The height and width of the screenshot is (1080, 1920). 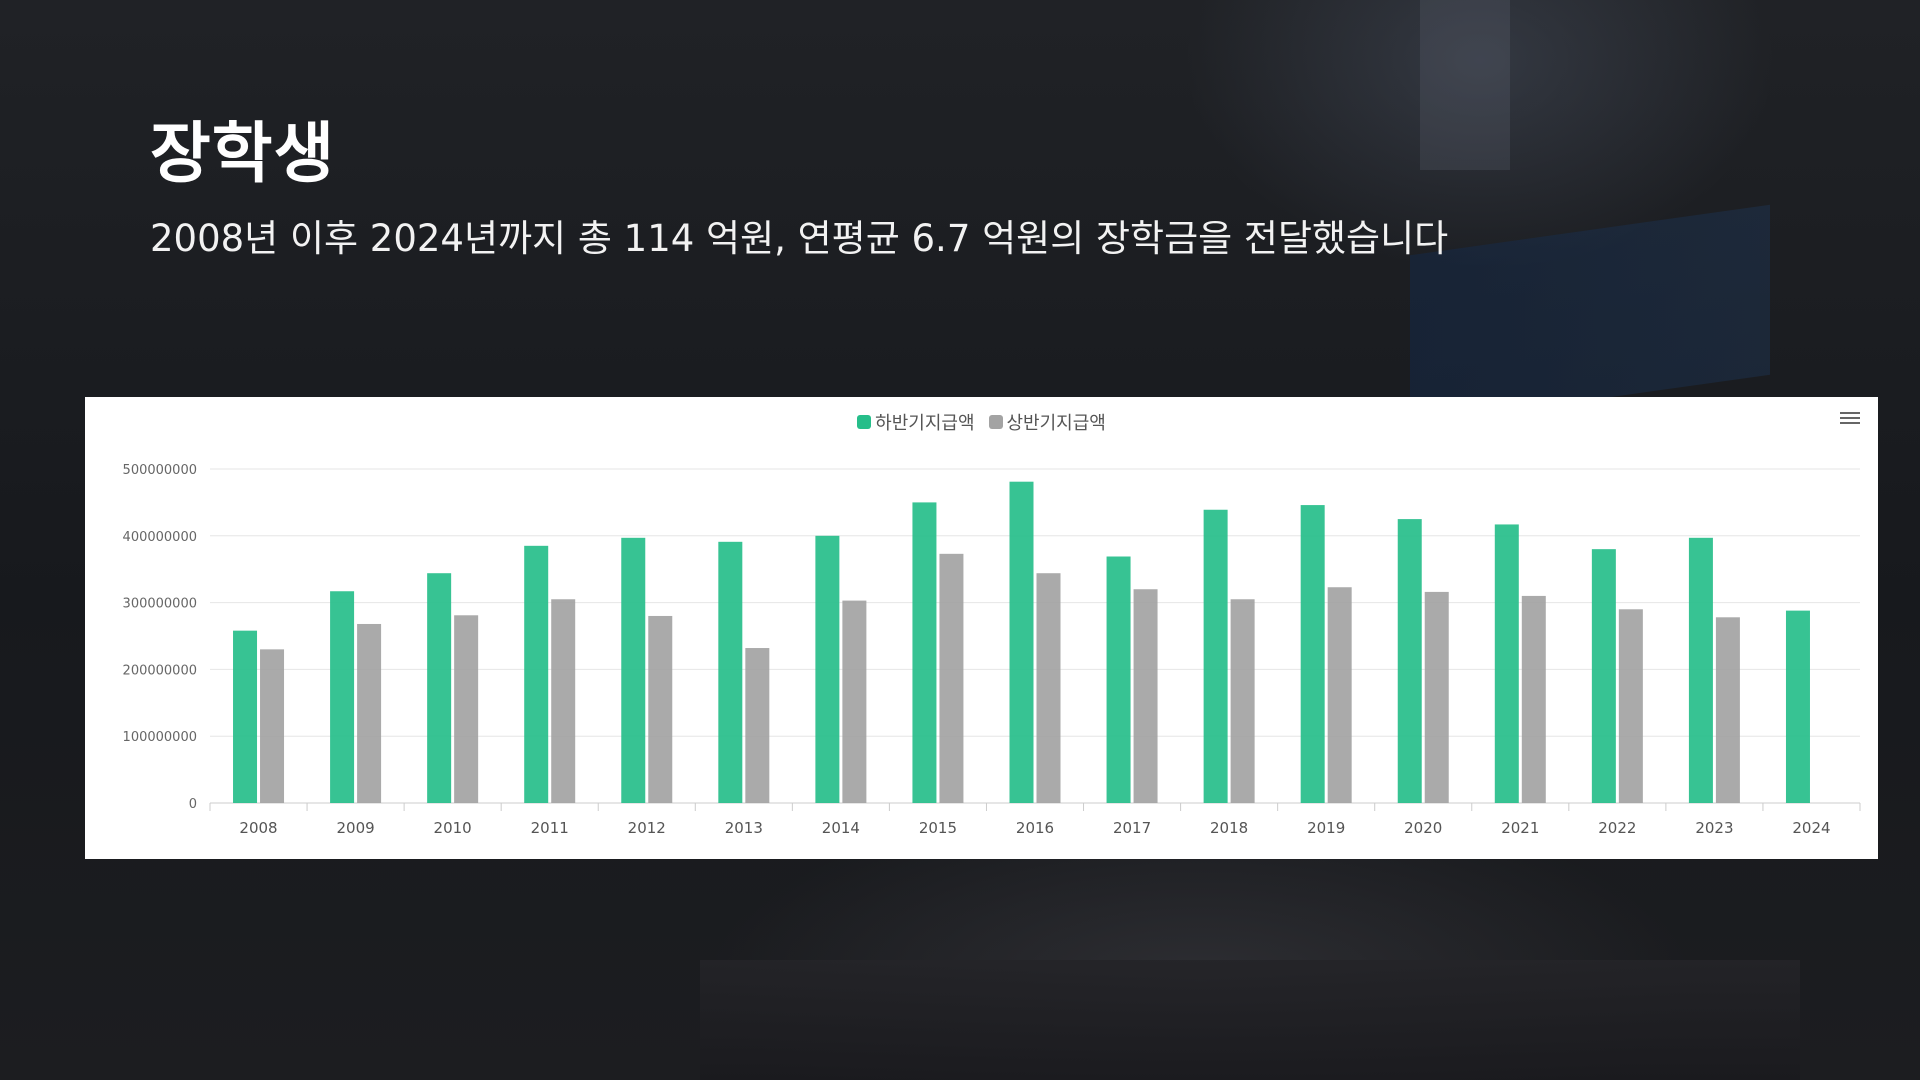 I want to click on legend-label-series-0: 하반기지급액, so click(x=925, y=423).